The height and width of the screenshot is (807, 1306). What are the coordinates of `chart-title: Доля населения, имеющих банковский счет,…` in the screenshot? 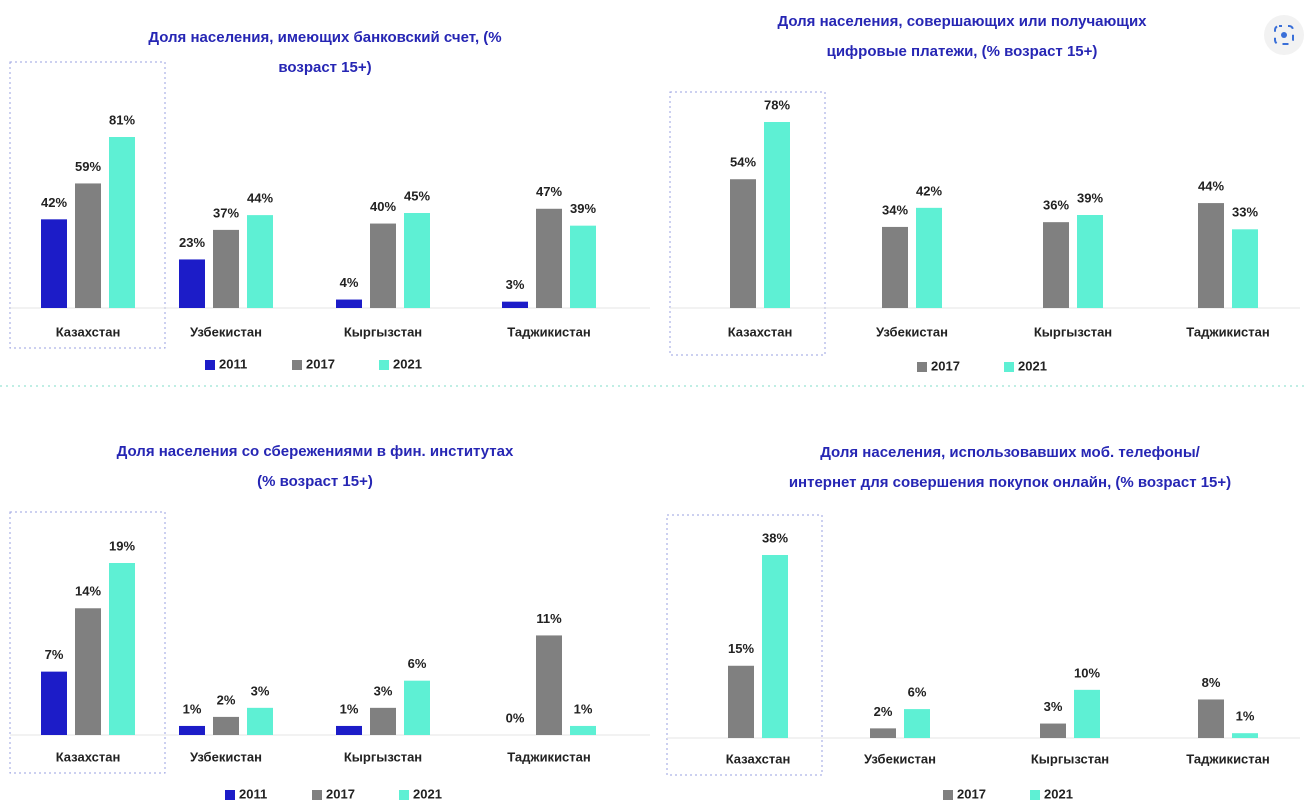 It's located at (324, 37).